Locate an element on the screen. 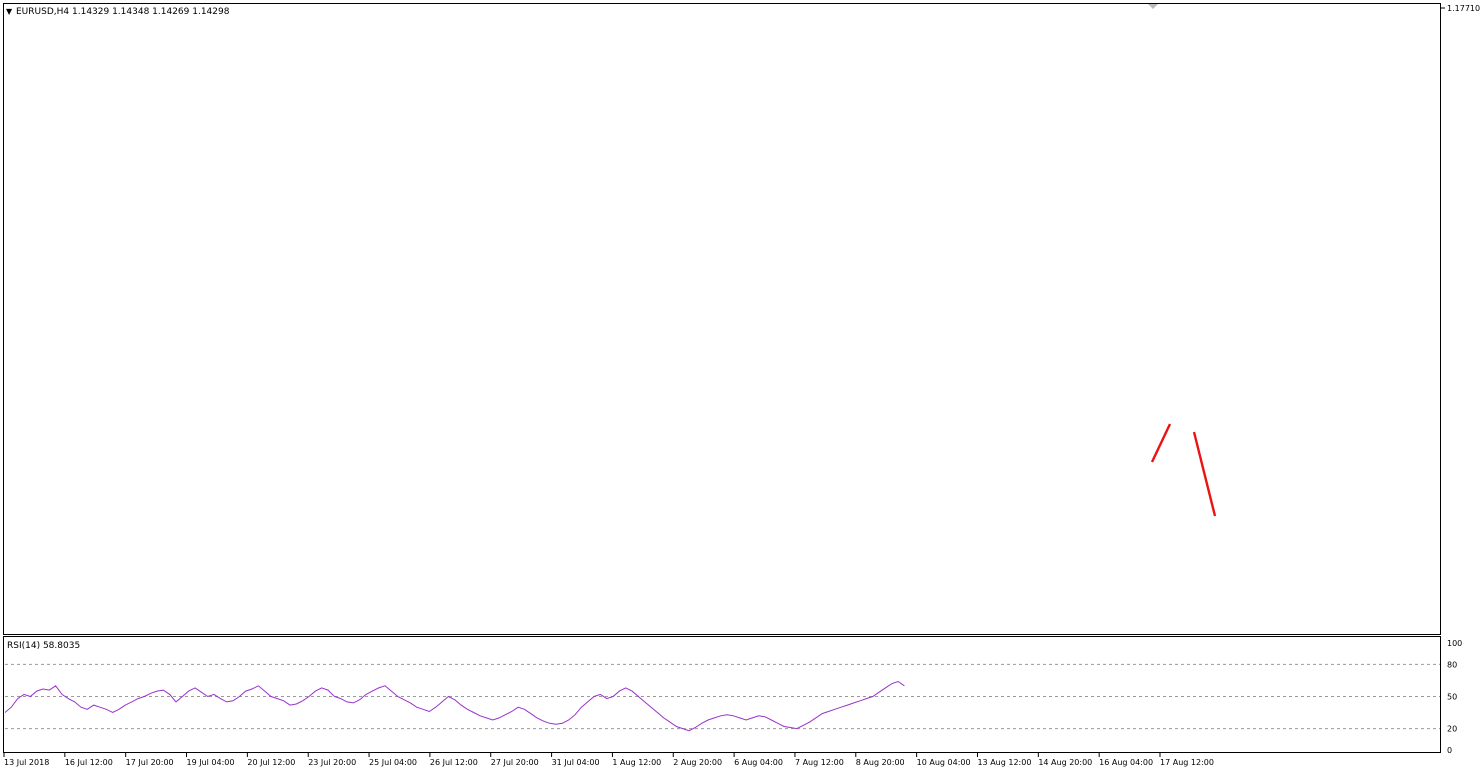 Image resolution: width=1480 pixels, height=776 pixels. time-tick-label: 31 Jul 04:00 is located at coordinates (576, 762).